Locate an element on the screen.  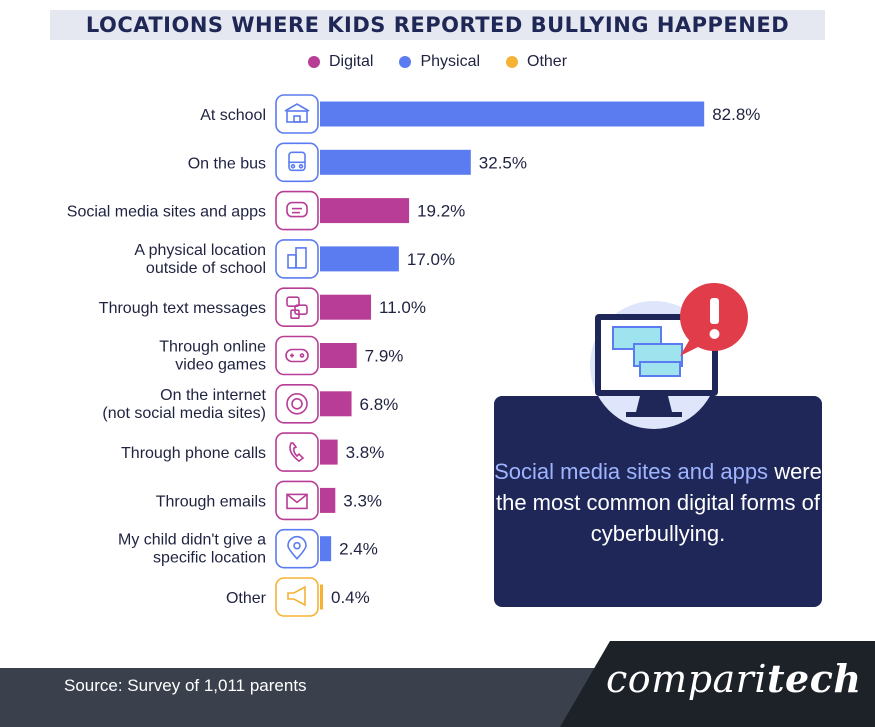
gamepad-icon is located at coordinates (297, 355).